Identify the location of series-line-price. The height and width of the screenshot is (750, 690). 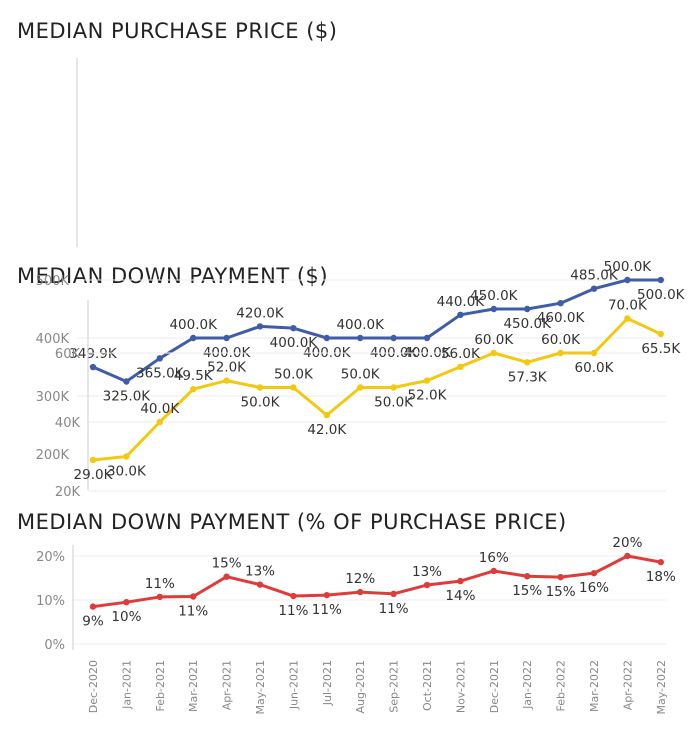
(377, 330).